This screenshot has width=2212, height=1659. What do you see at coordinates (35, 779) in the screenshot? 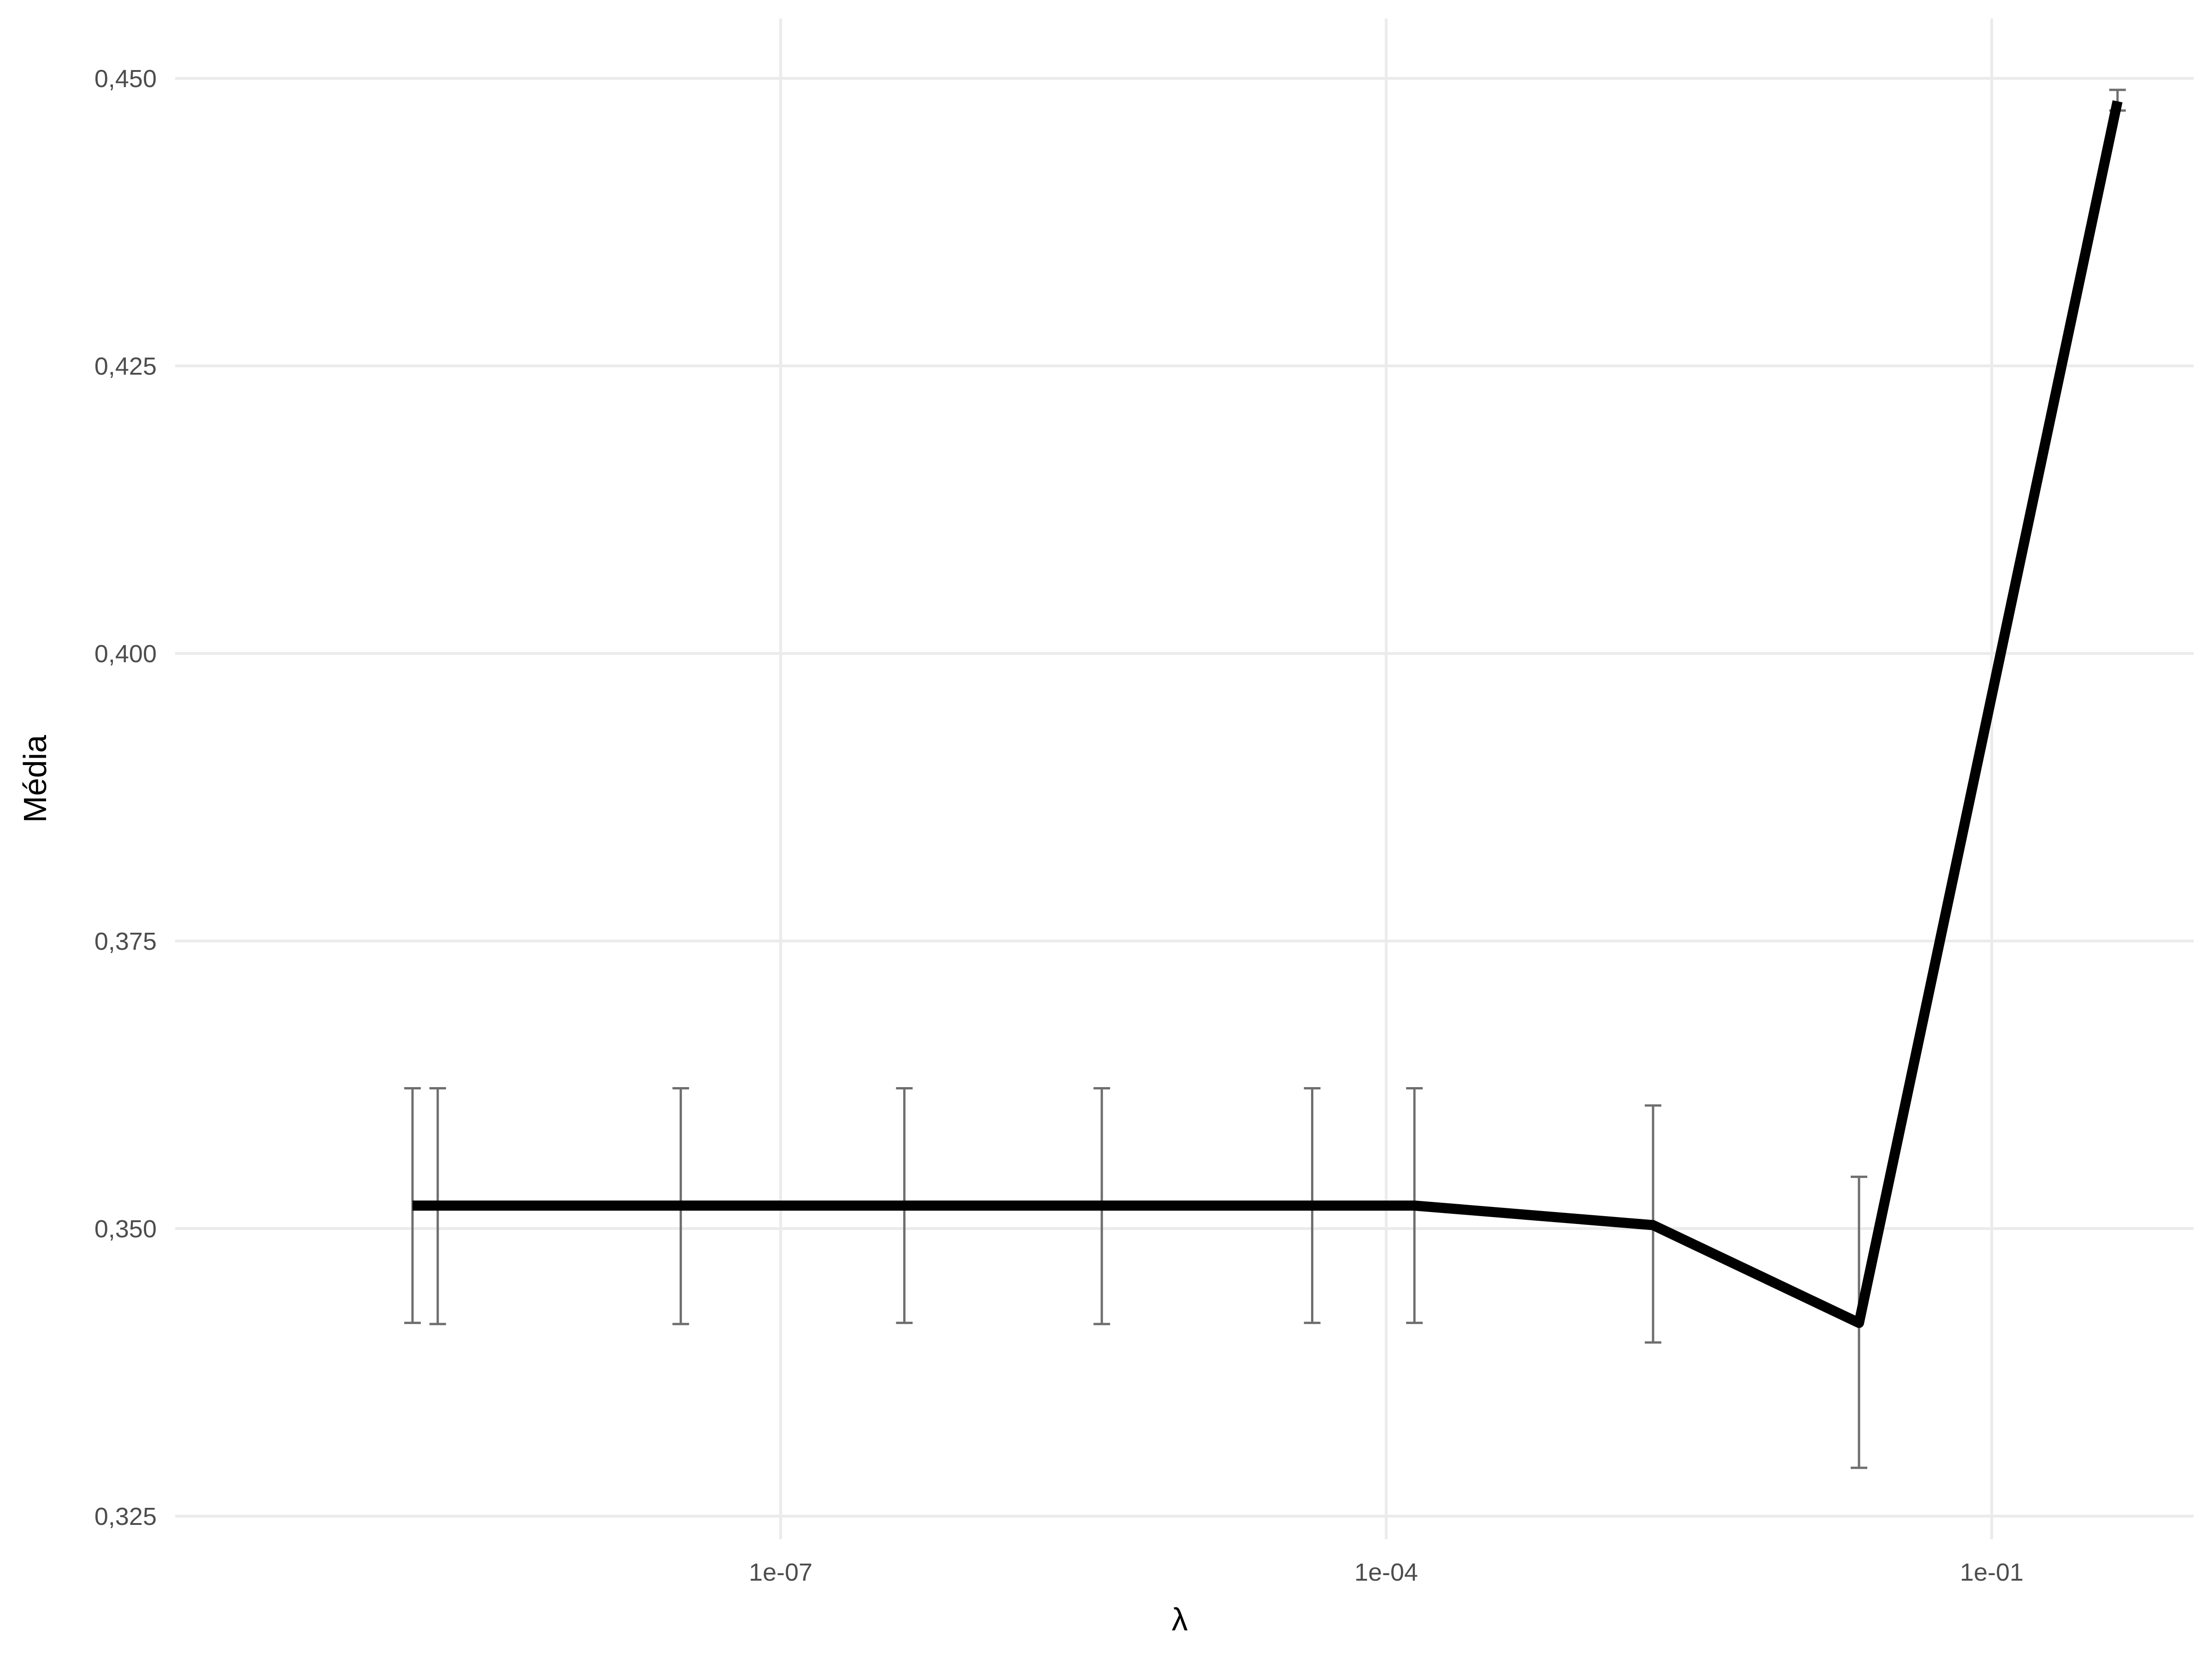
I see `y-axis-title: Média` at bounding box center [35, 779].